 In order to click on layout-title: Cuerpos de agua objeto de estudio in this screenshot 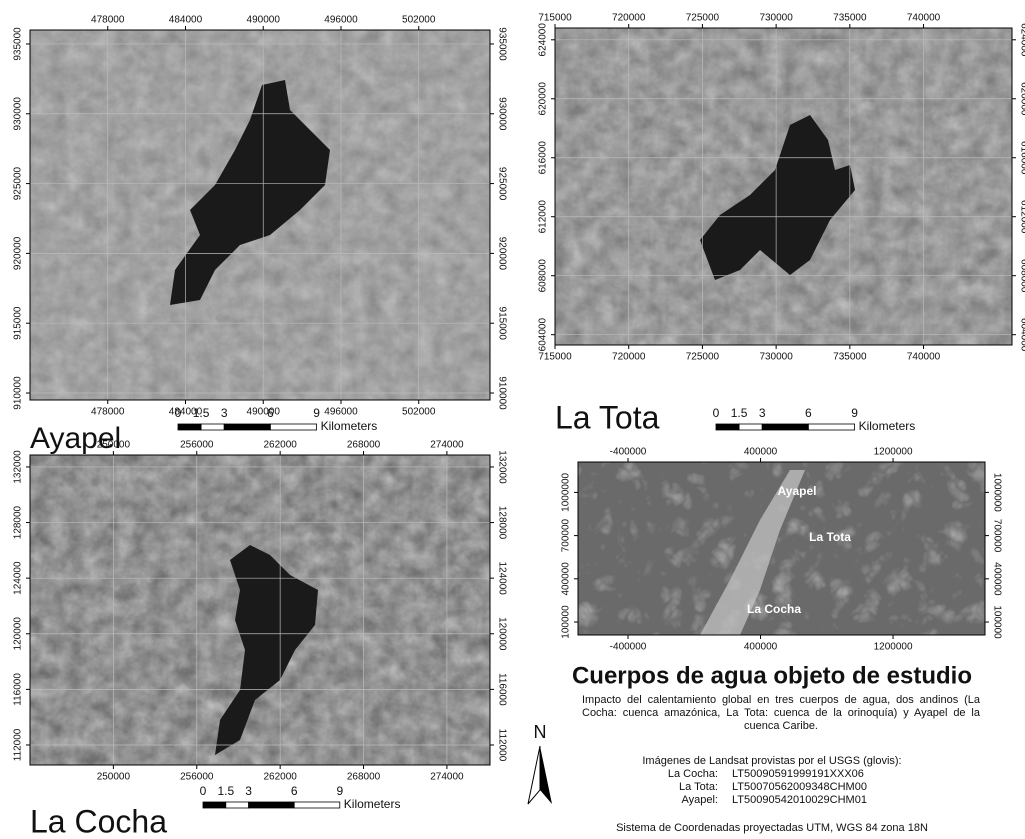, I will do `click(772, 675)`.